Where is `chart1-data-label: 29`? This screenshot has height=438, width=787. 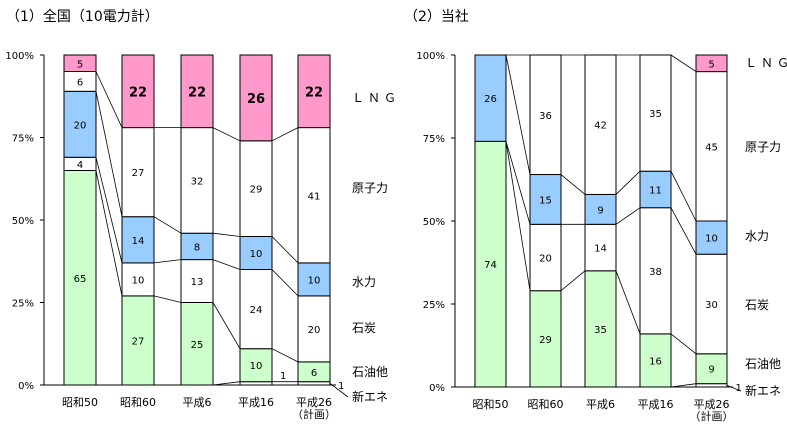 chart1-data-label: 29 is located at coordinates (256, 190).